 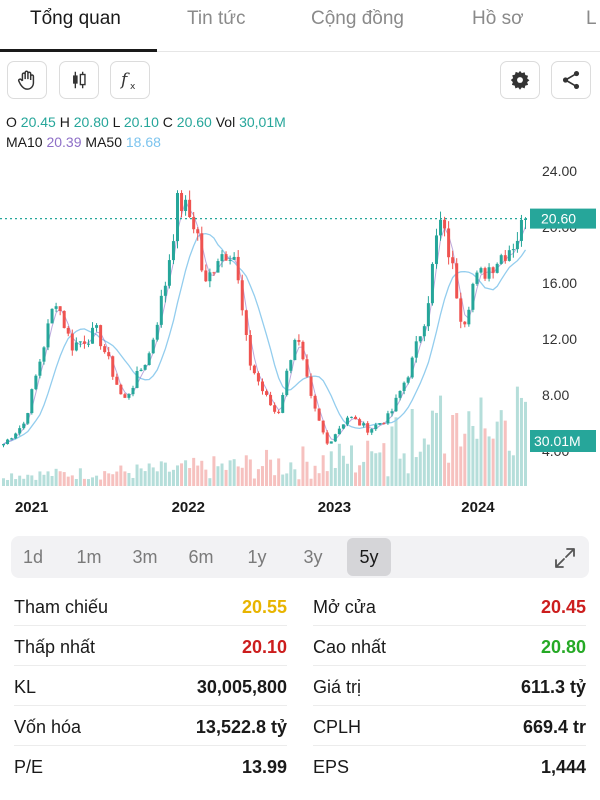 What do you see at coordinates (89, 557) in the screenshot?
I see `range-1m: 1m` at bounding box center [89, 557].